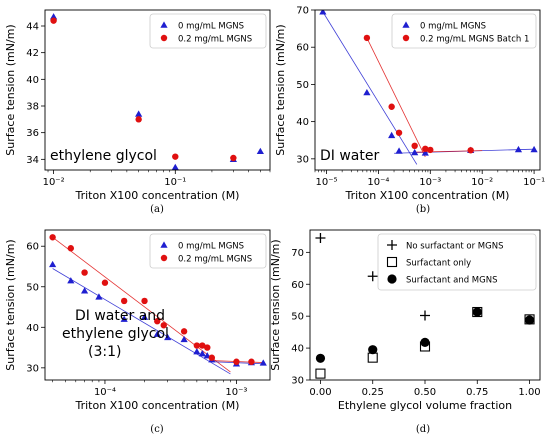 This screenshot has width=550, height=440. I want to click on x-tick-label: 0.75, so click(477, 392).